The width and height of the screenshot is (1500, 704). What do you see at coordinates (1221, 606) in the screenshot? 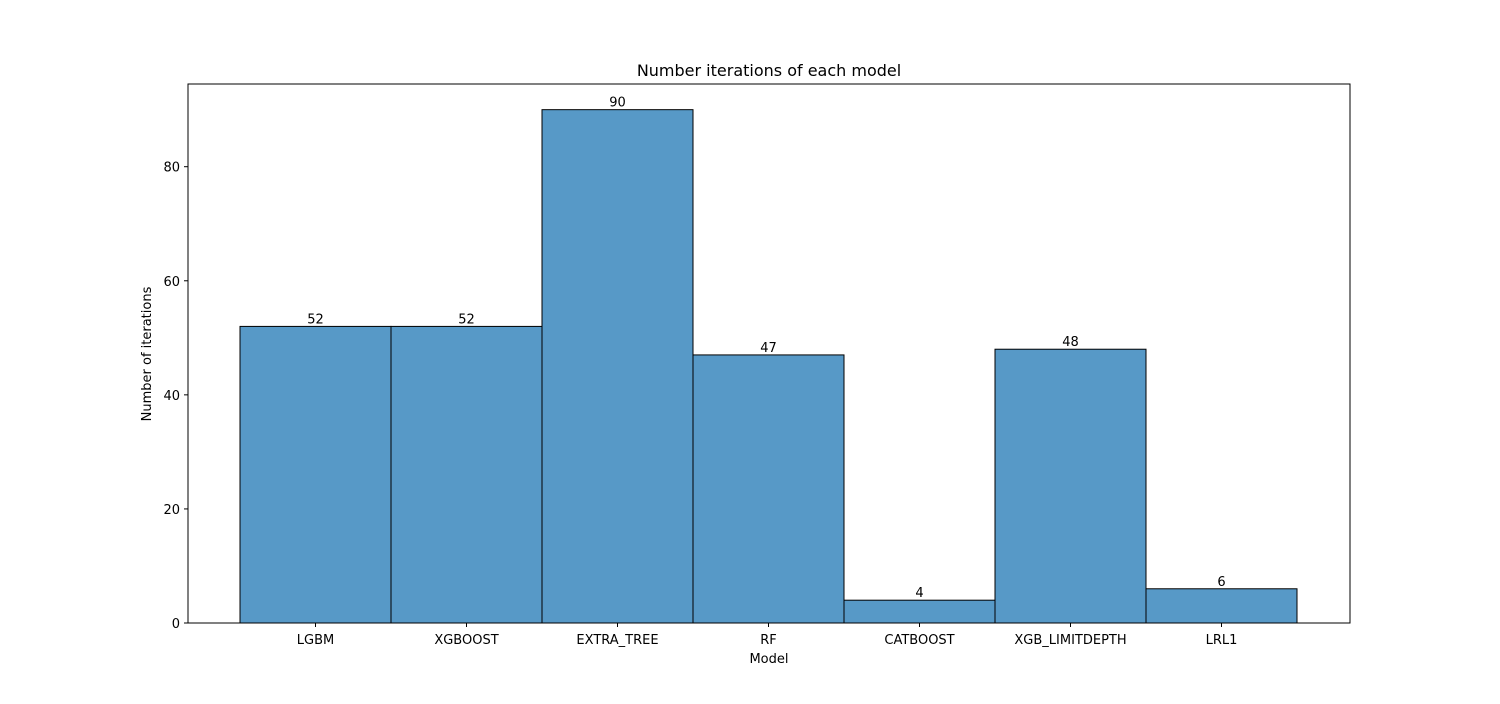
I see `bar-lrl1` at bounding box center [1221, 606].